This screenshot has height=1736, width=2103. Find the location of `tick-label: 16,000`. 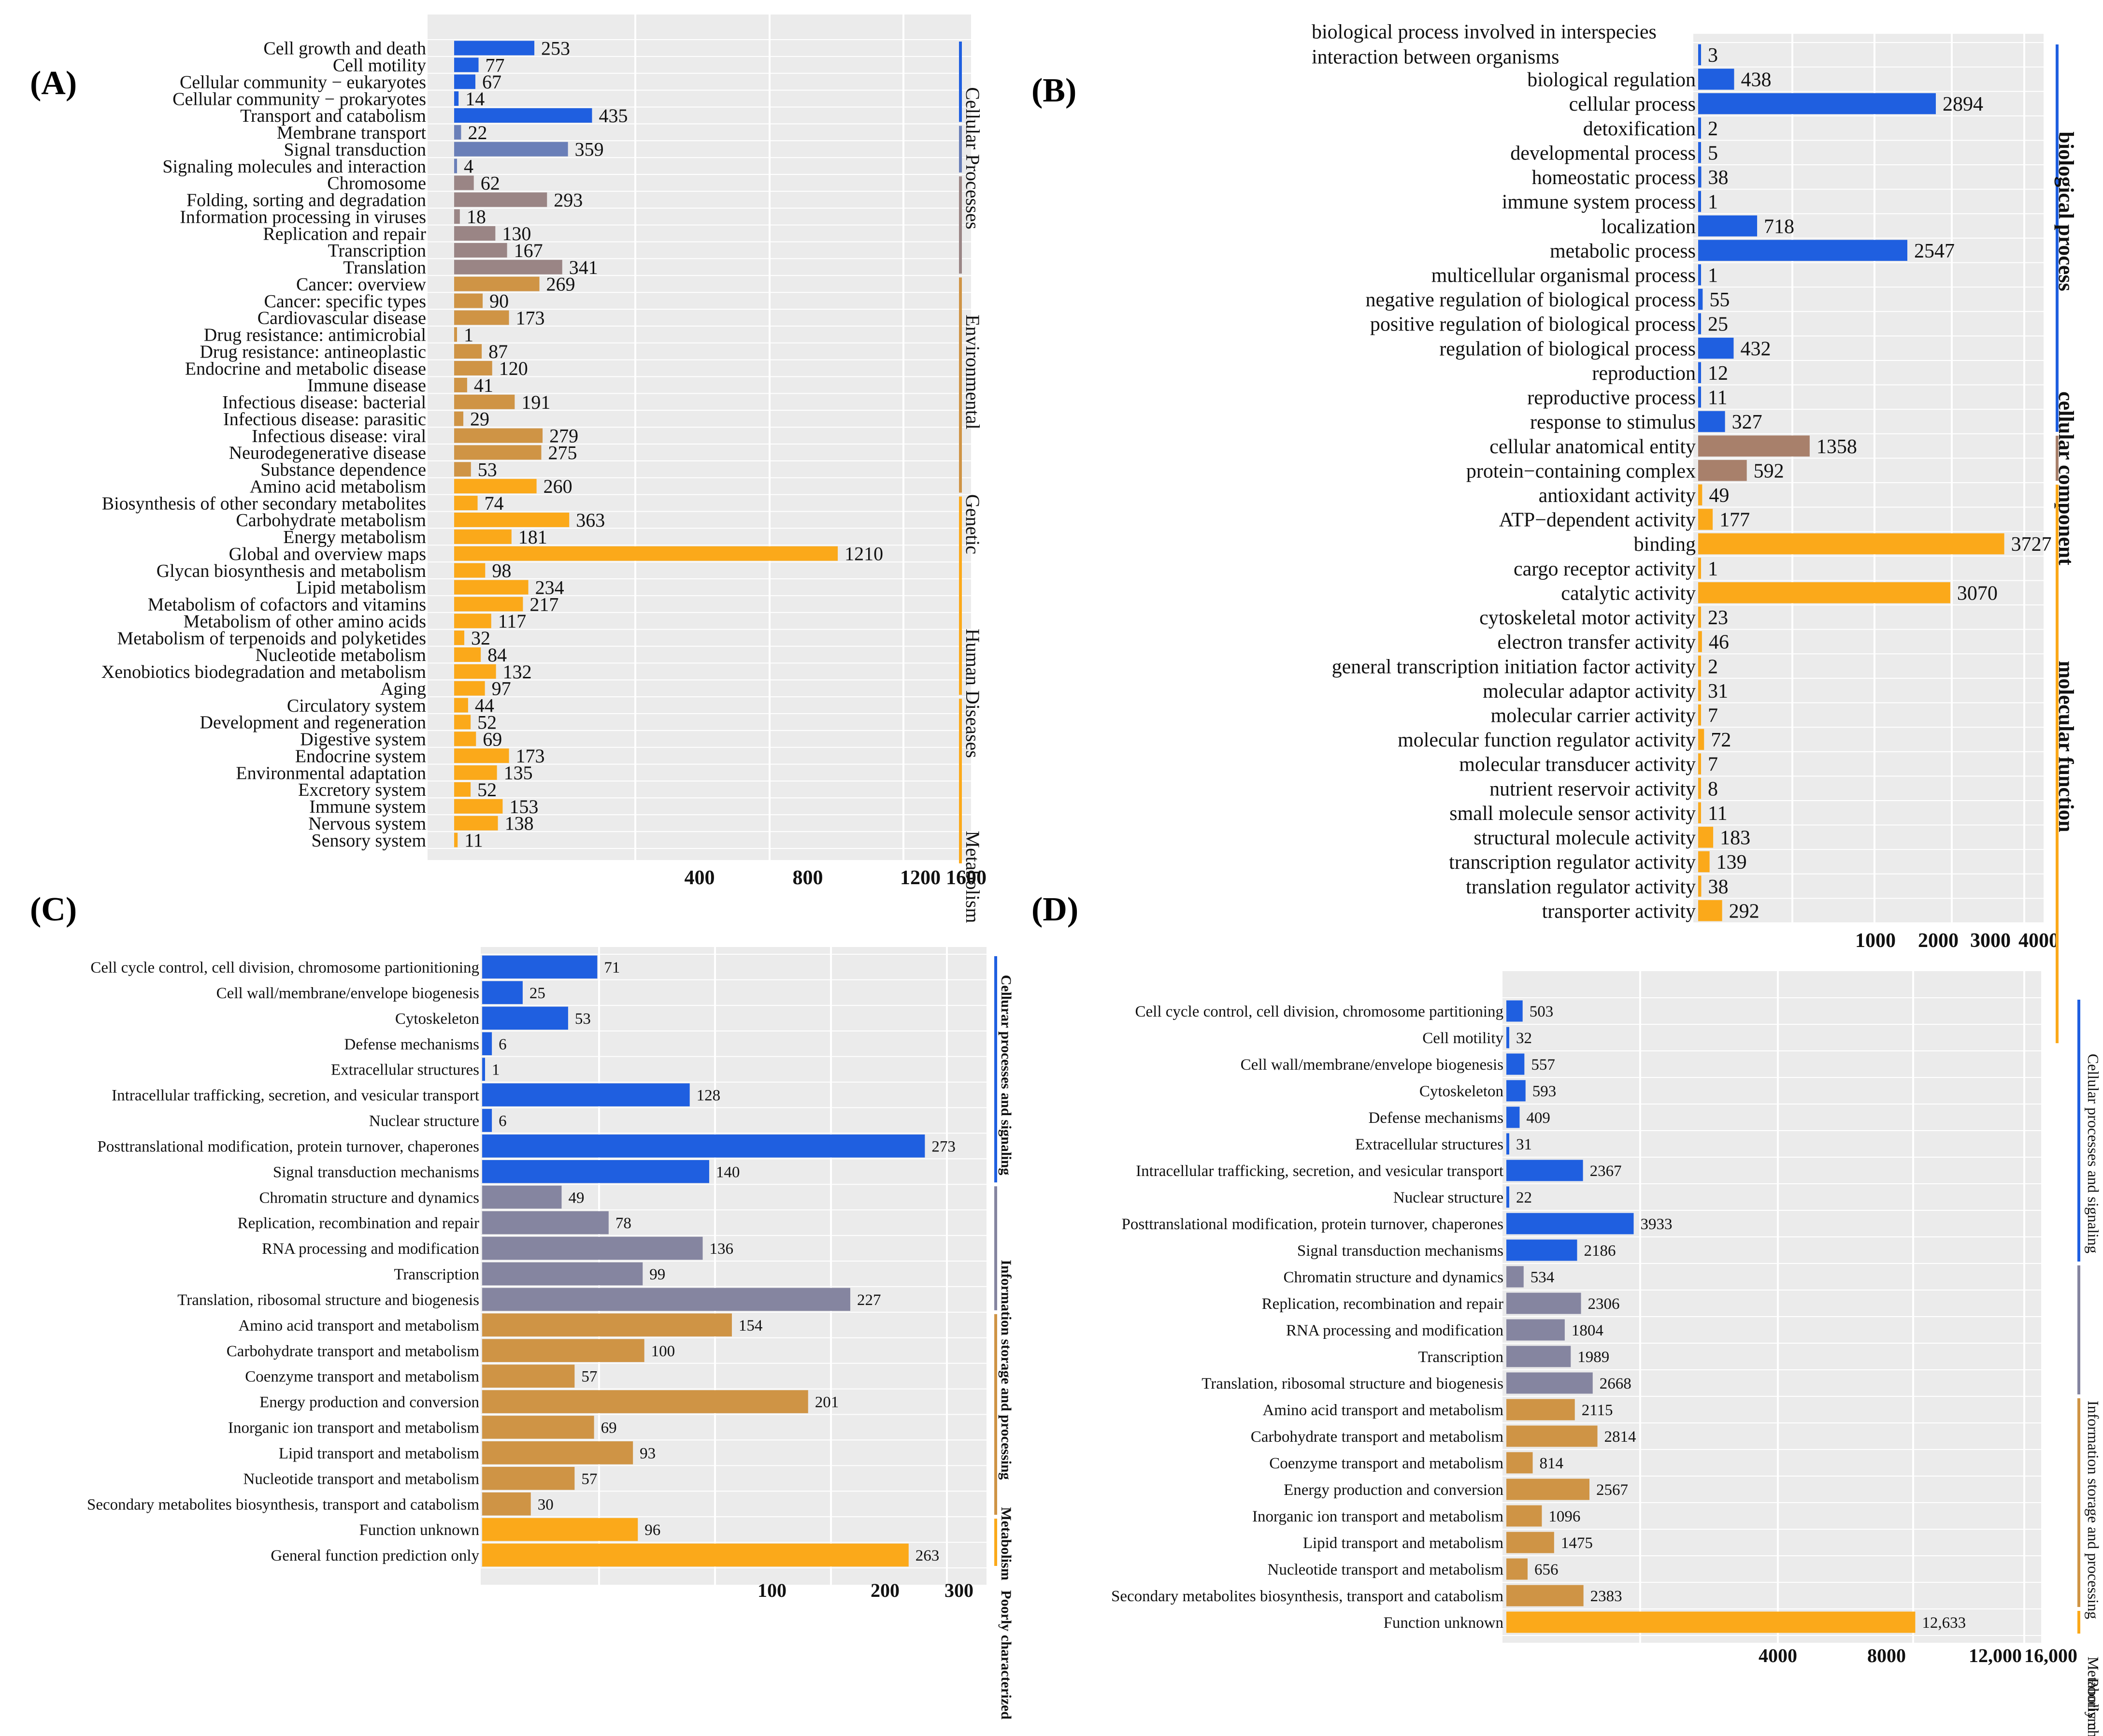

tick-label: 16,000 is located at coordinates (2050, 1655).